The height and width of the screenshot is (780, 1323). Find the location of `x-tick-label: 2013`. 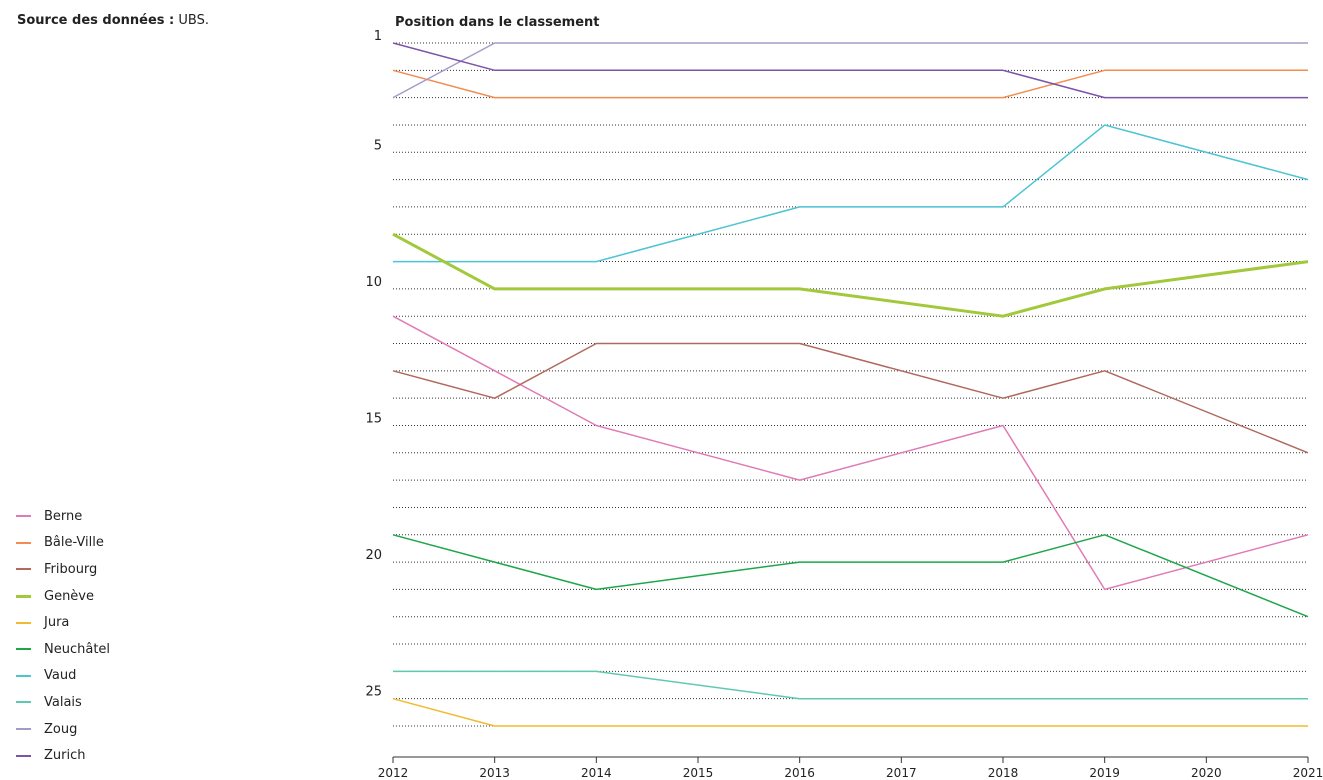

x-tick-label: 2013 is located at coordinates (494, 773).